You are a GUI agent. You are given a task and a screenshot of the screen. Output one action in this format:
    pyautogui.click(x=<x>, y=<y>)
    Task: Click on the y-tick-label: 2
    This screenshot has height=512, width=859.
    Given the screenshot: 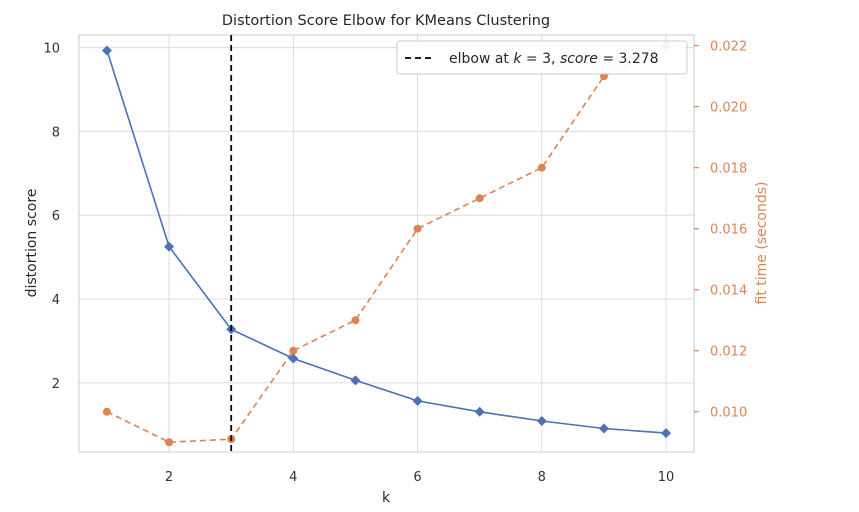 What is the action you would take?
    pyautogui.click(x=56, y=384)
    